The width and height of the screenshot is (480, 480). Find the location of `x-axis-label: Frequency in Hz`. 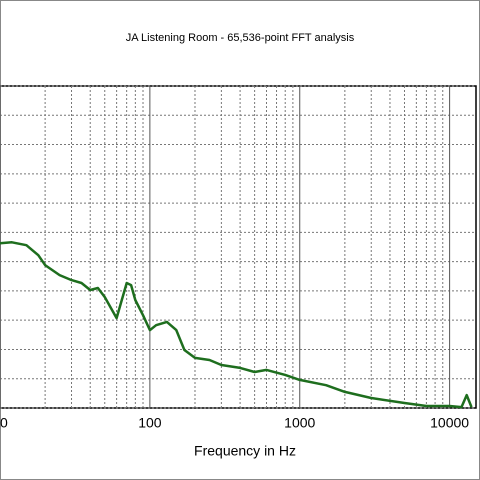

x-axis-label: Frequency in Hz is located at coordinates (245, 451).